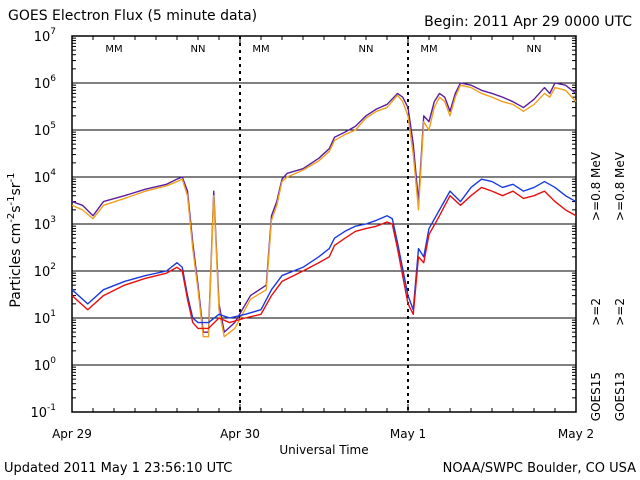 This screenshot has height=480, width=640. Describe the element at coordinates (539, 468) in the screenshot. I see `credit: NOAA/SWPC Boulder, CO USA` at that location.